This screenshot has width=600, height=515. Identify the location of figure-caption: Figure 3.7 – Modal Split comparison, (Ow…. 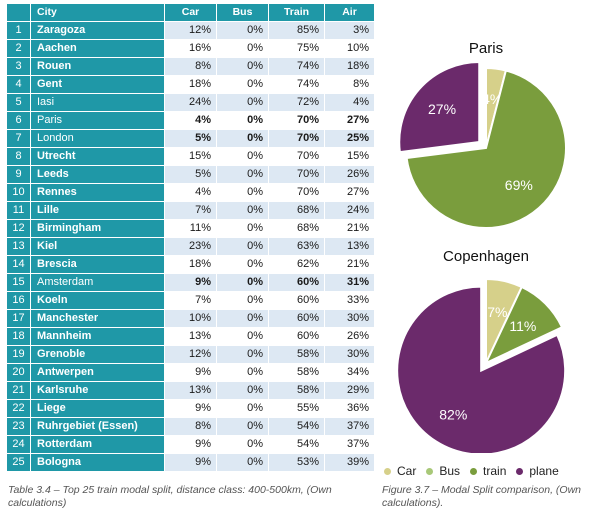
(482, 496).